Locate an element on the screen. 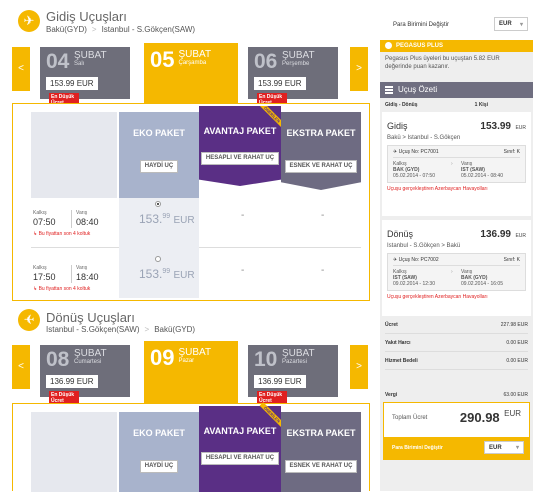 The width and height of the screenshot is (545, 492). leg-route: Istanbul - S.Gökçen > Bakü is located at coordinates (424, 246).